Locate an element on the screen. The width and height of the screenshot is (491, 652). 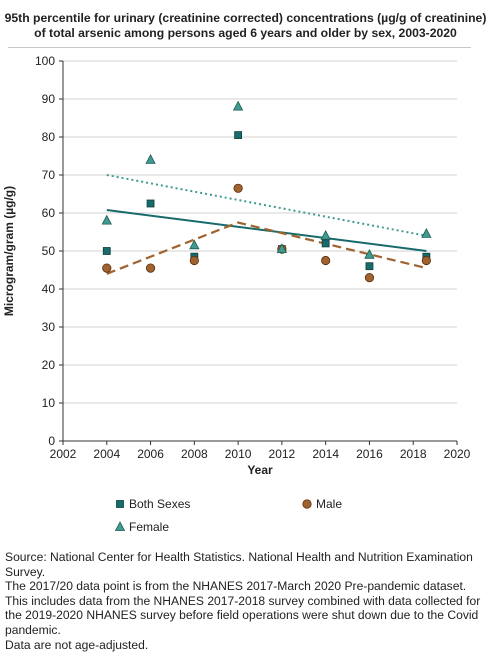
y-tick-label-90: 90 is located at coordinates (49, 99).